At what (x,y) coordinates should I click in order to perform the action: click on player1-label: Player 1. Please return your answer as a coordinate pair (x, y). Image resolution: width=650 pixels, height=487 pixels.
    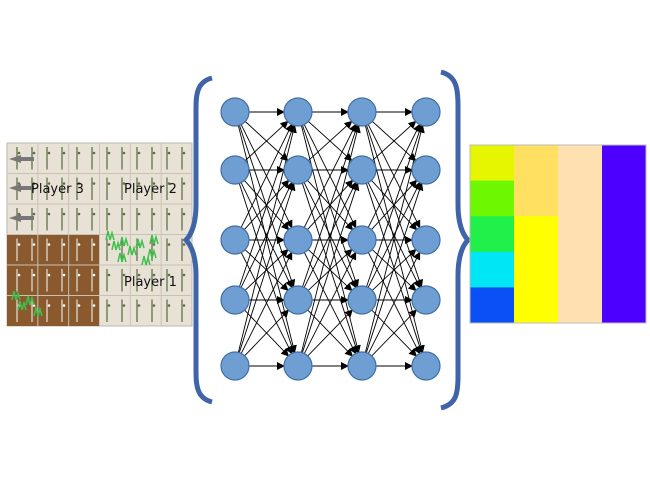
    Looking at the image, I should click on (150, 282).